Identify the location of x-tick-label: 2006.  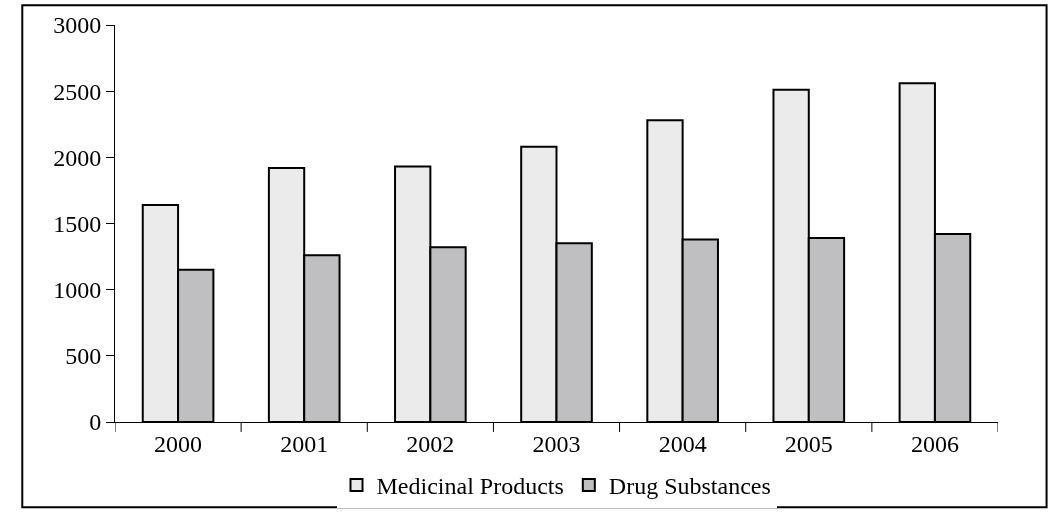
(934, 443).